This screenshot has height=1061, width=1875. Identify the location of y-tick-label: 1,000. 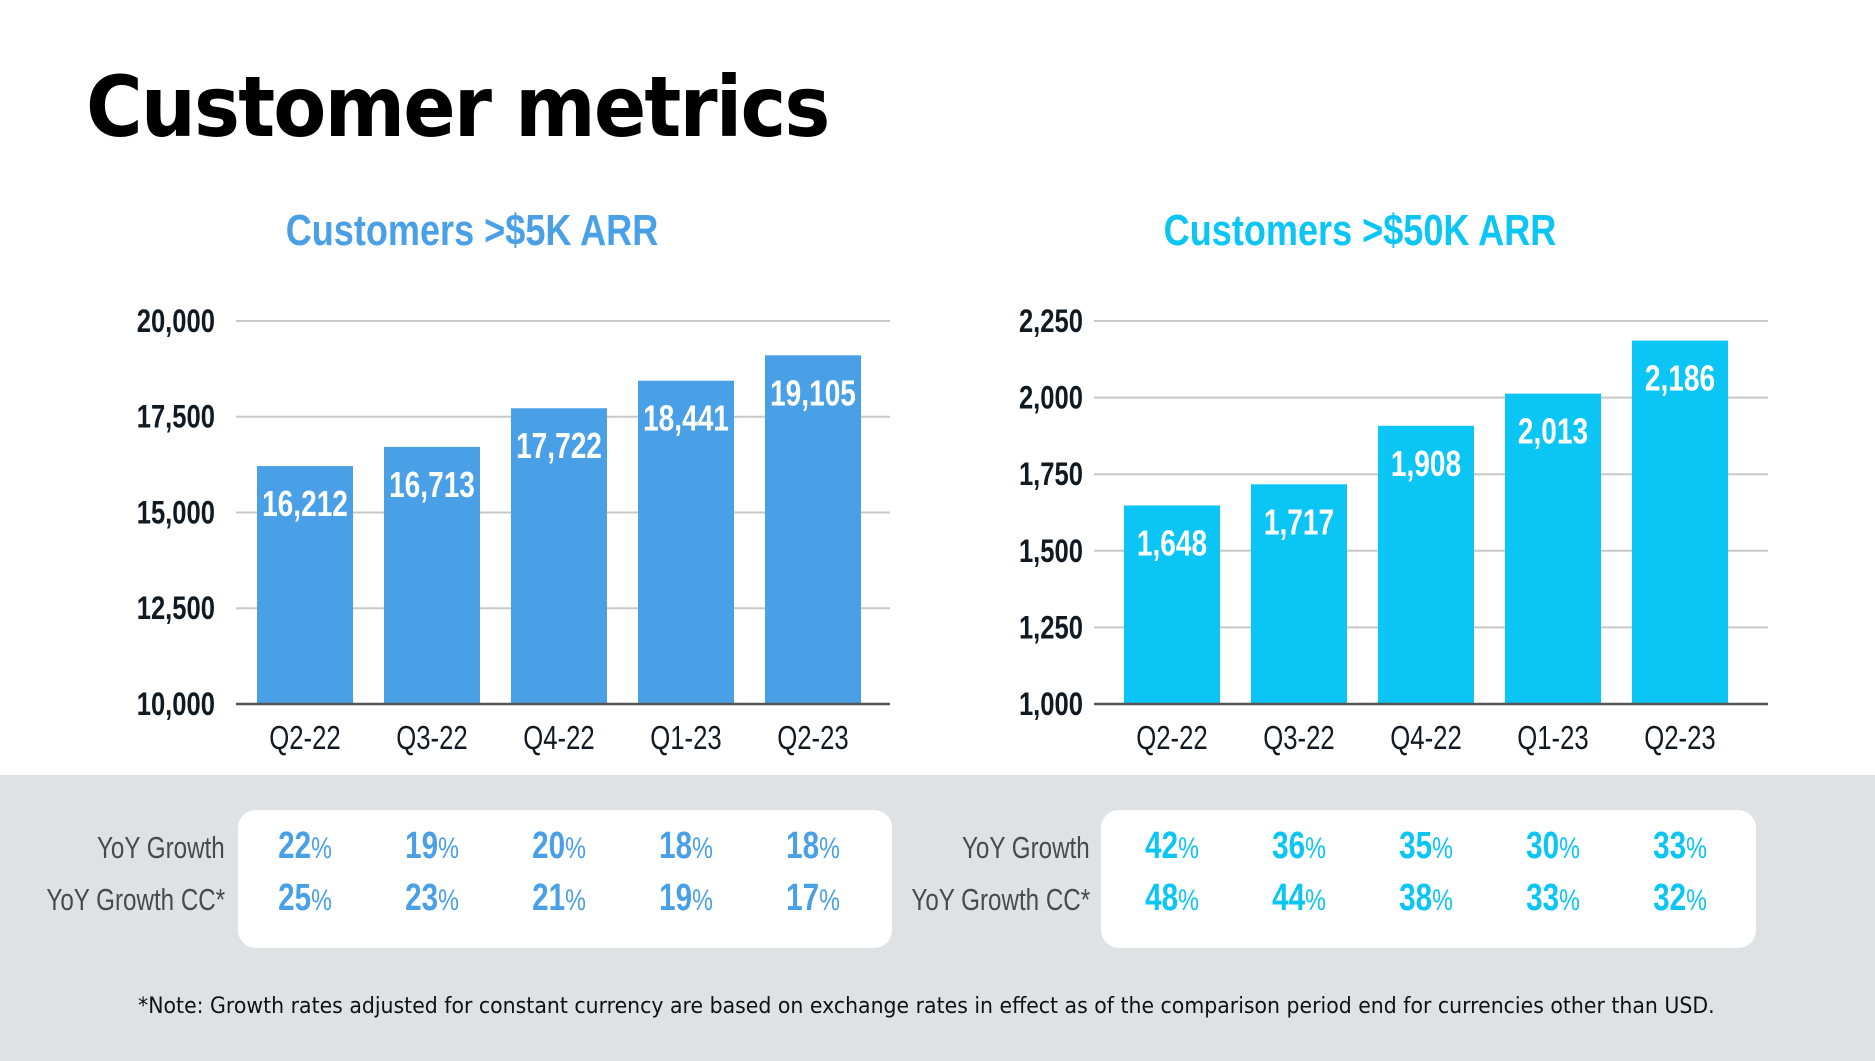
(1051, 704).